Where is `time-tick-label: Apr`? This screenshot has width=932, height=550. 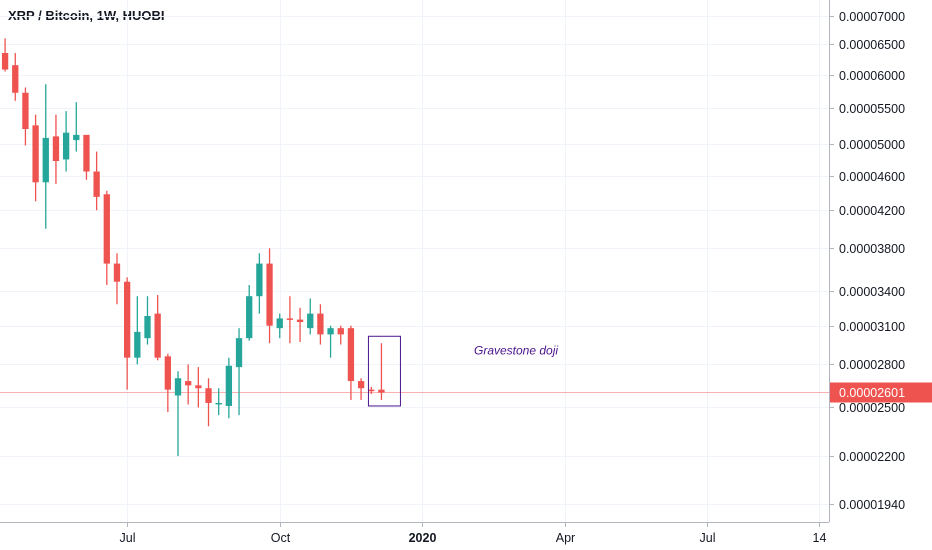
time-tick-label: Apr is located at coordinates (565, 538).